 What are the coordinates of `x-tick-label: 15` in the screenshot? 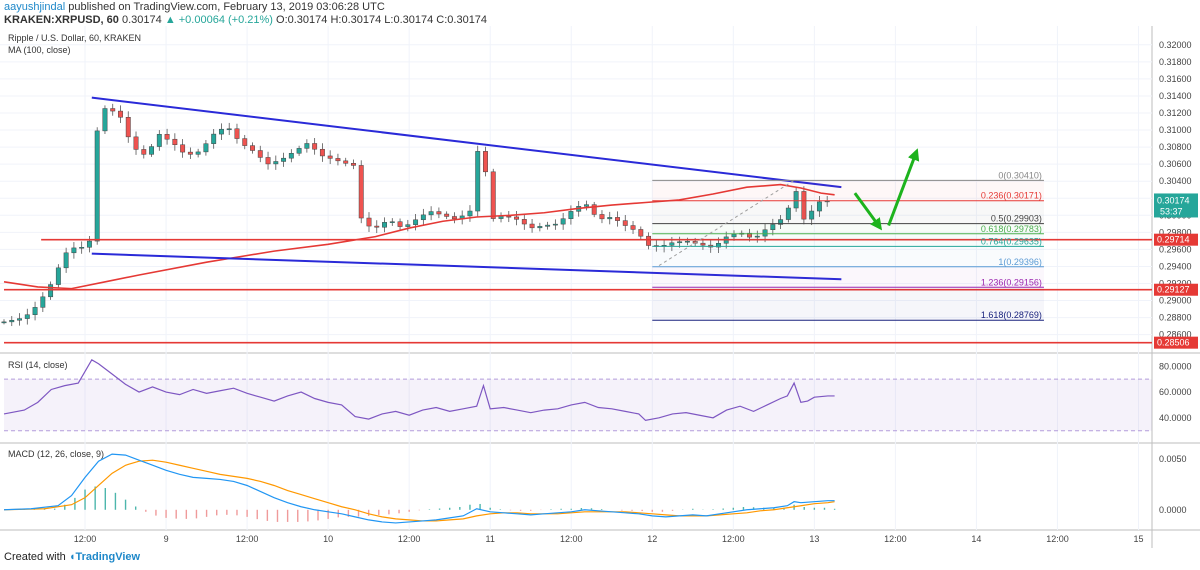 It's located at (1138, 539).